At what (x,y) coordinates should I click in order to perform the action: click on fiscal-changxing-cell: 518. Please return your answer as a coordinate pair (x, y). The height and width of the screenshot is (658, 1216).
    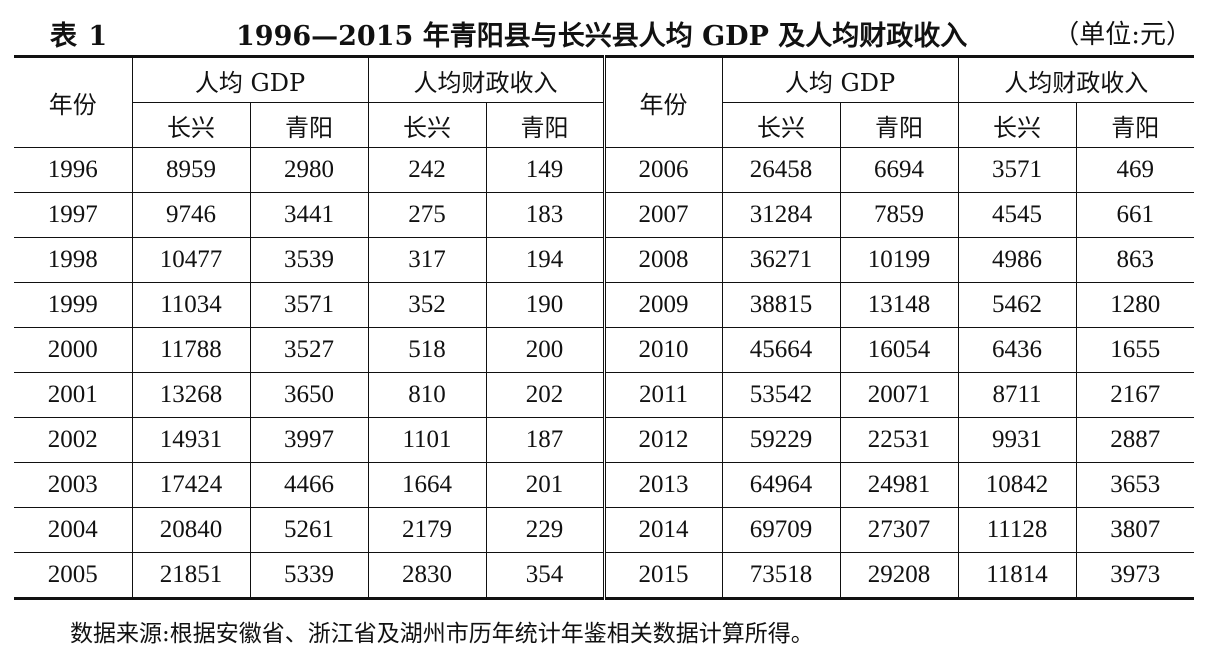
    Looking at the image, I should click on (427, 350).